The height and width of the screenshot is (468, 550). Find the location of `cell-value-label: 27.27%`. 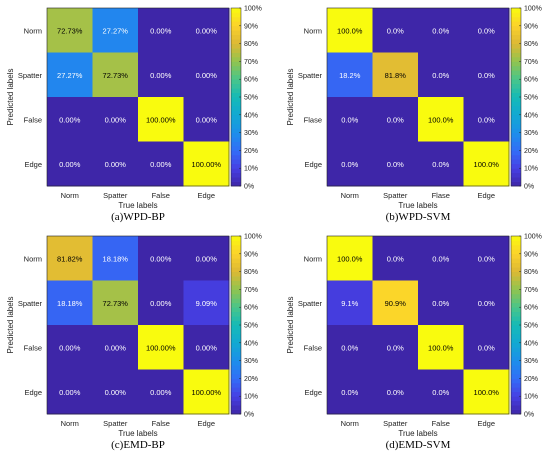

cell-value-label: 27.27% is located at coordinates (116, 30).